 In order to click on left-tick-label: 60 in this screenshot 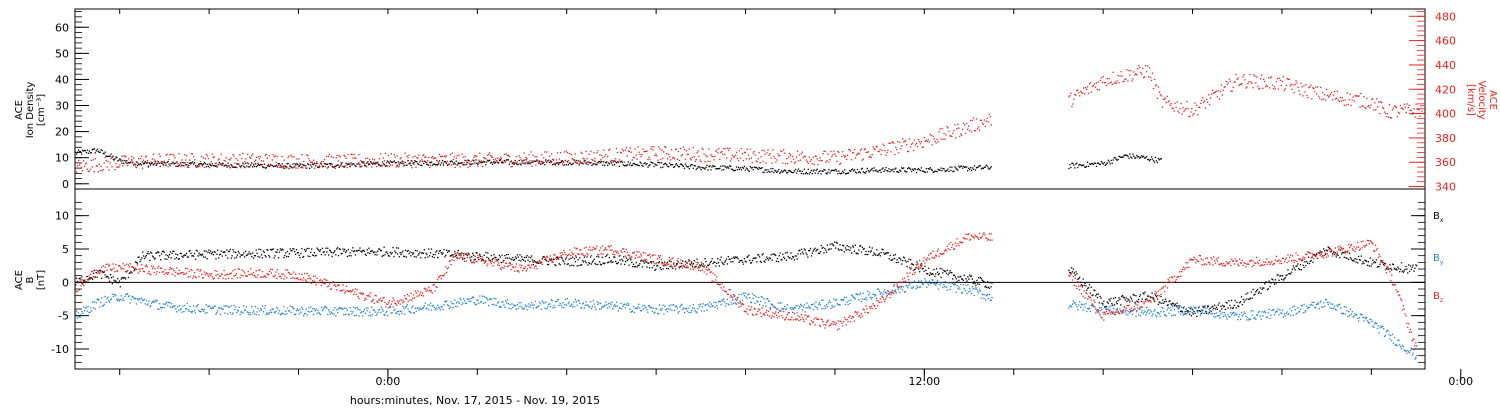, I will do `click(62, 27)`.